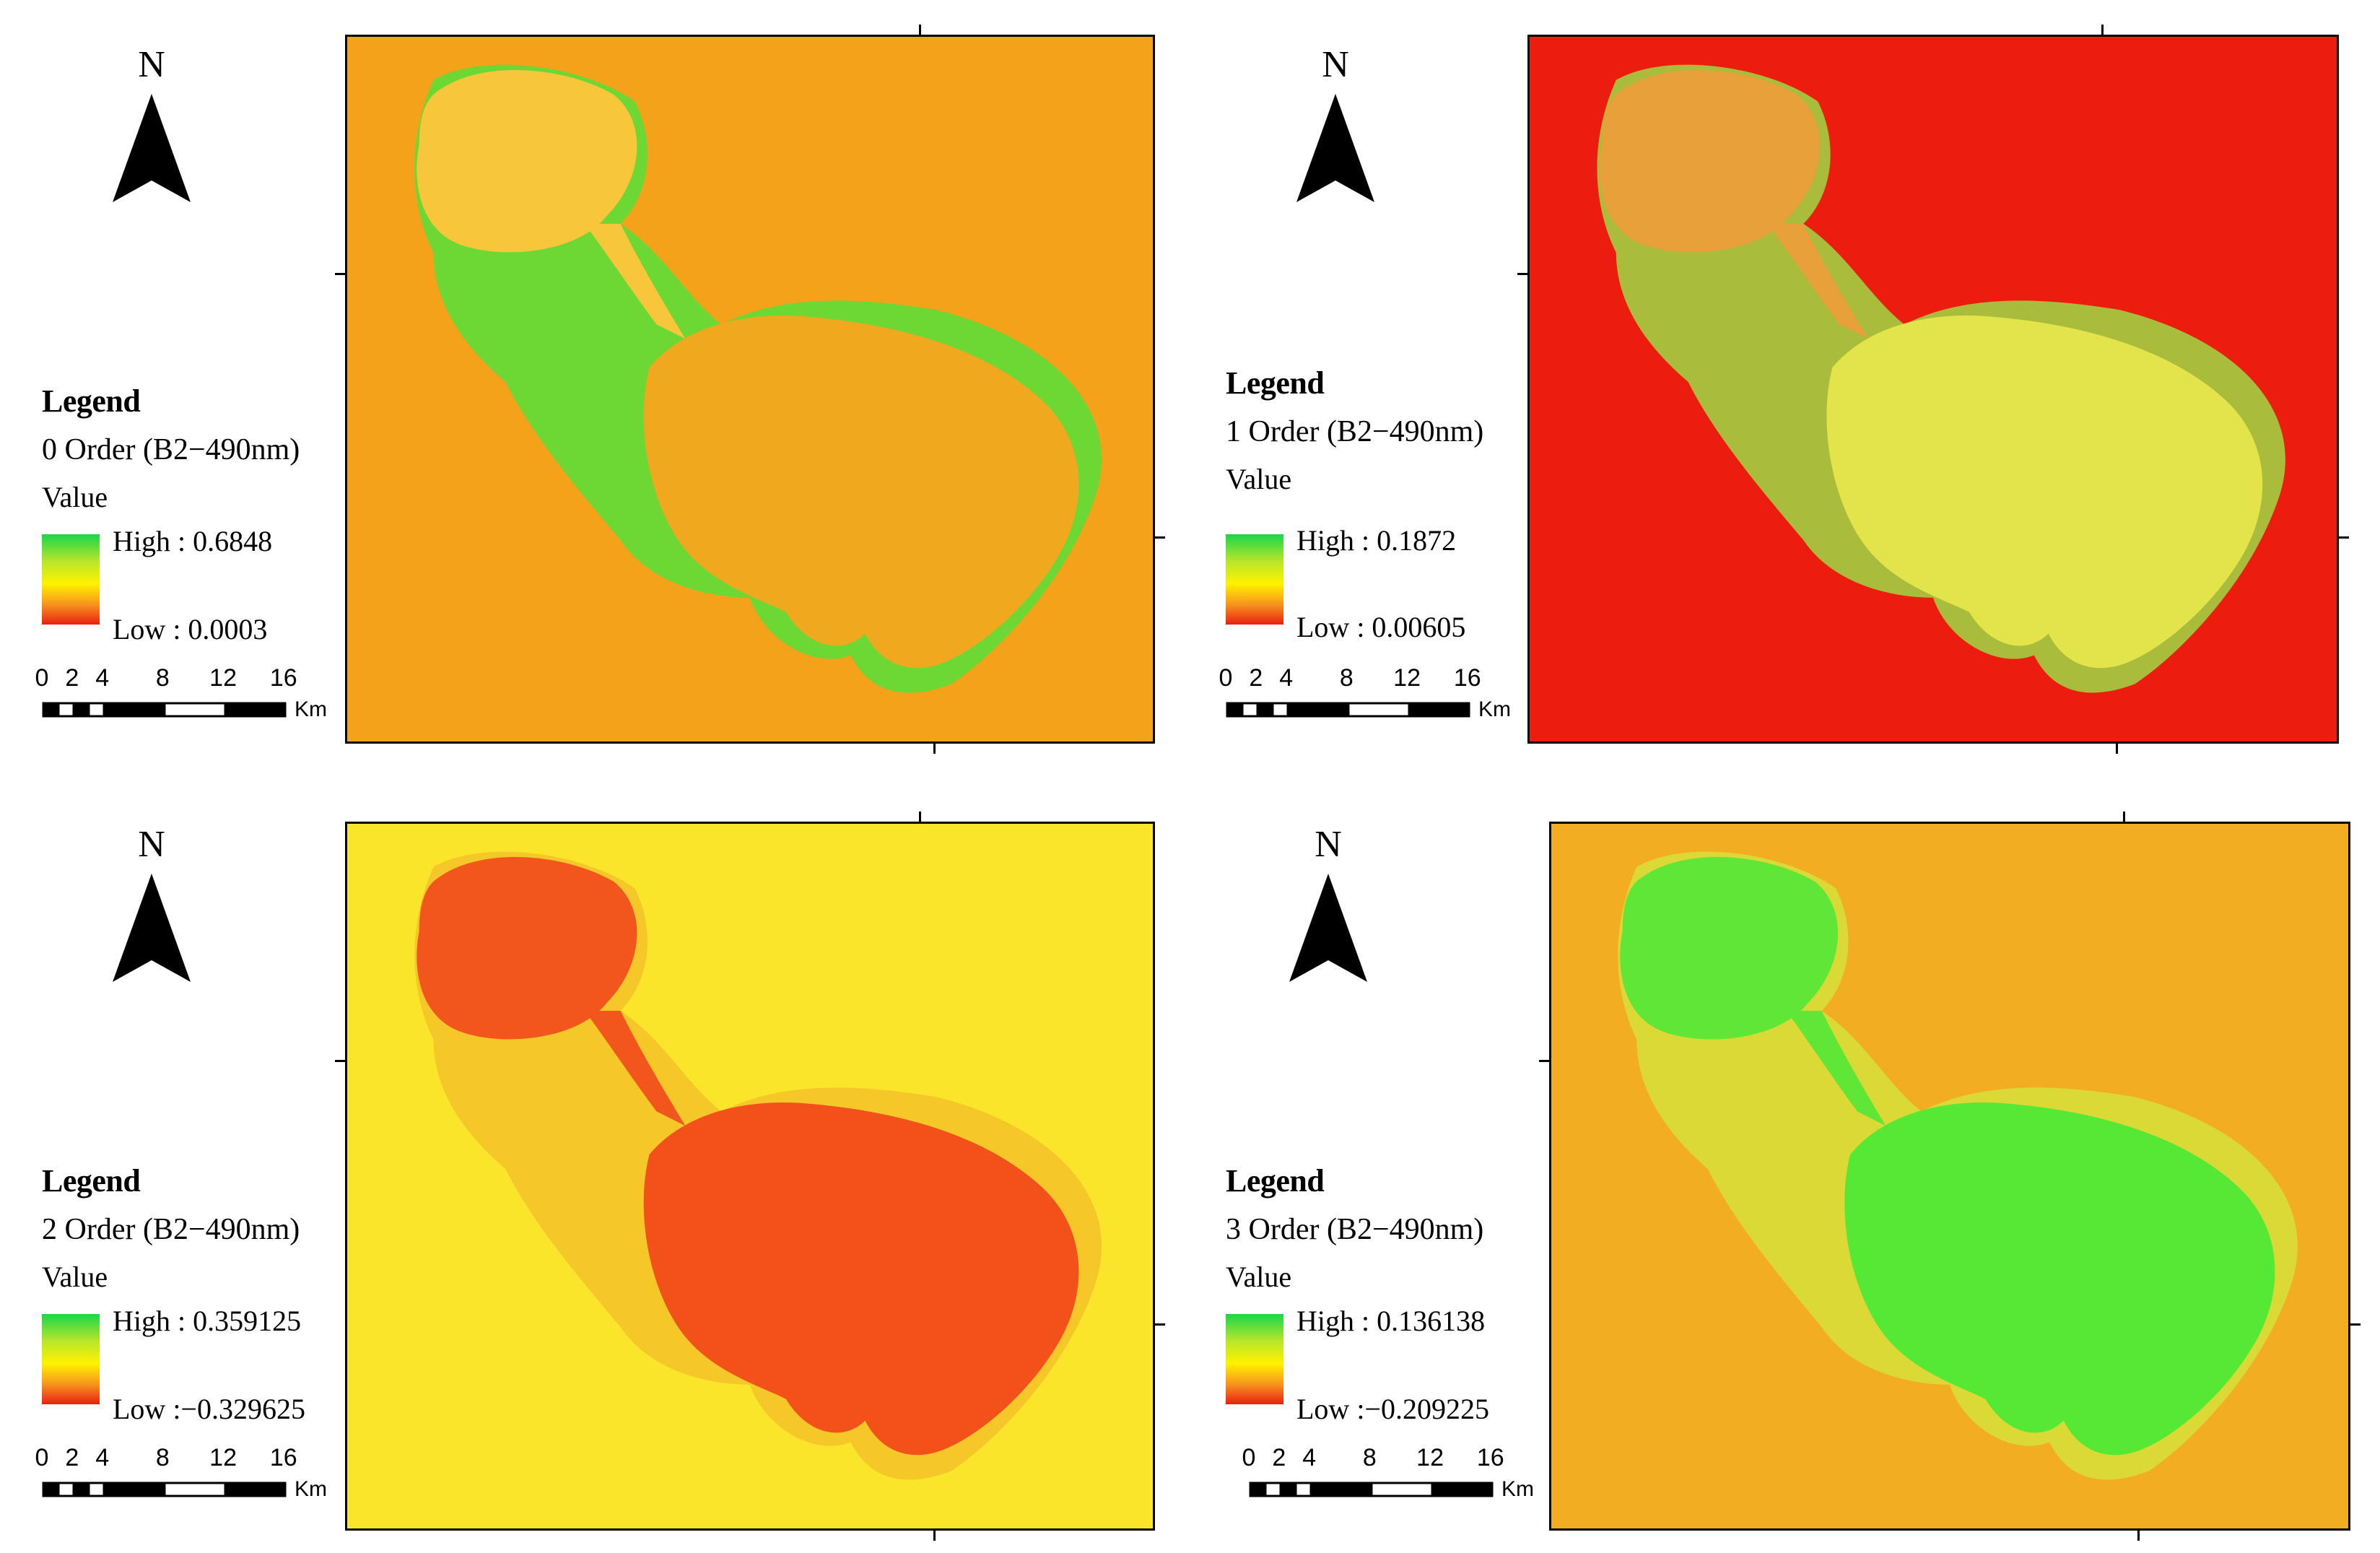 Image resolution: width=2380 pixels, height=1553 pixels. I want to click on legend-layer-name: 1 Order (B2−490nm), so click(1355, 431).